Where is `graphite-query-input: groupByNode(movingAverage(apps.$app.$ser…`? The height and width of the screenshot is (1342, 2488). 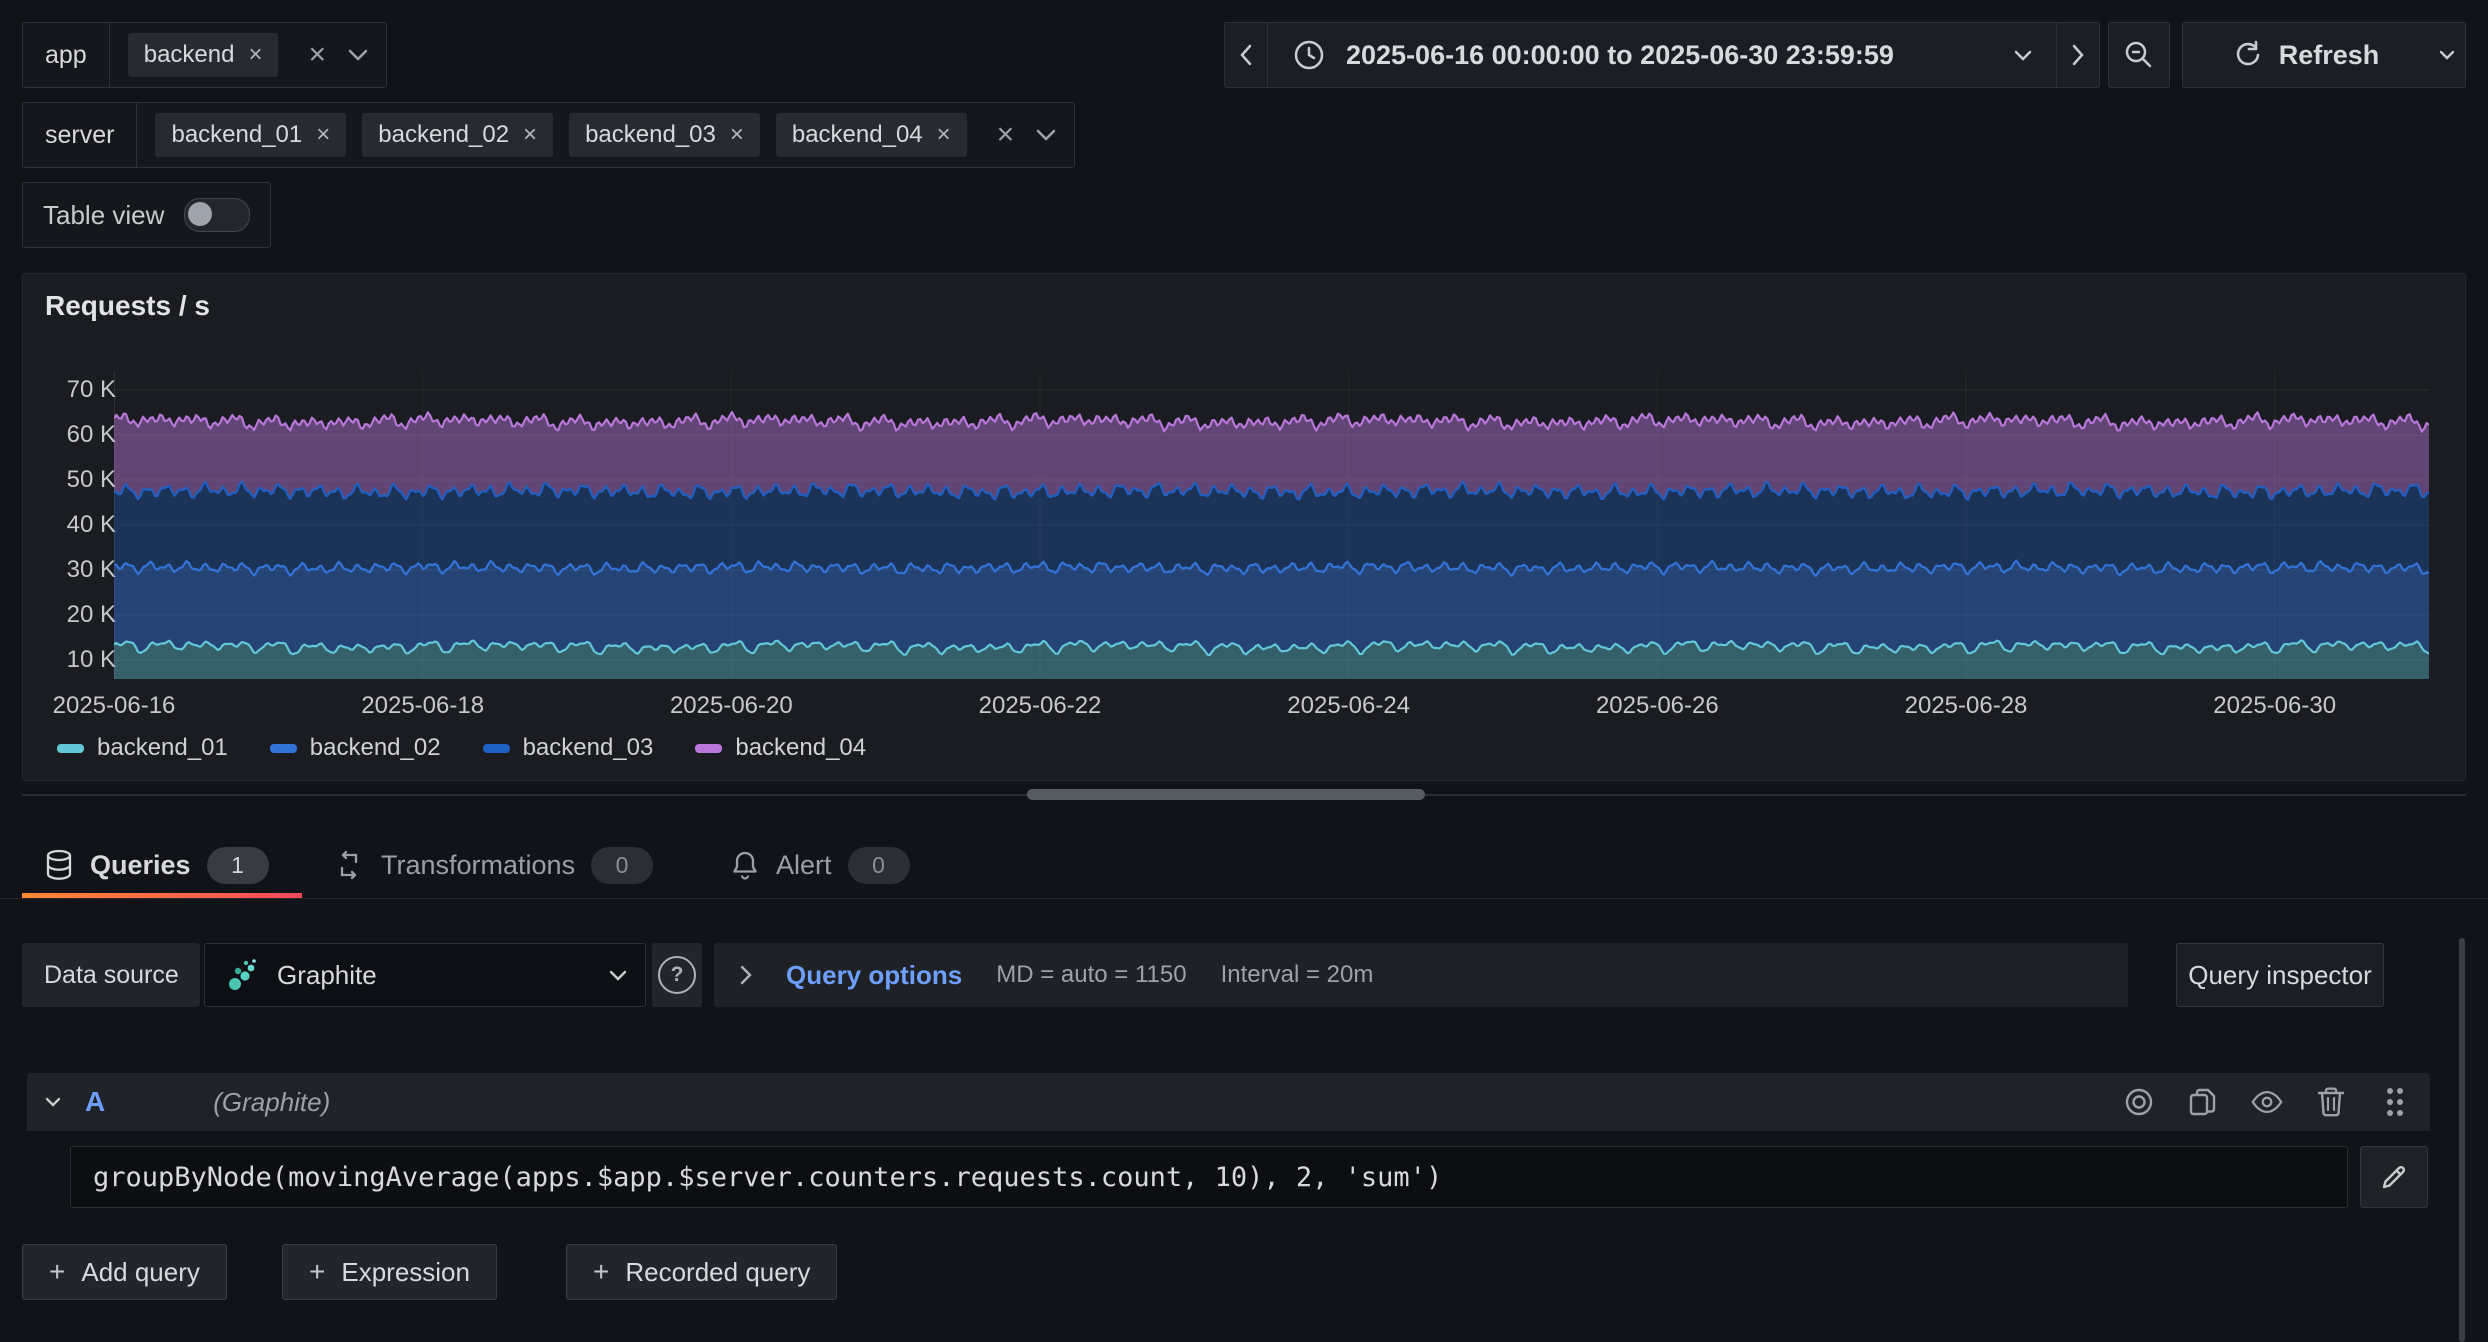 graphite-query-input: groupByNode(movingAverage(apps.$app.$ser… is located at coordinates (1209, 1177).